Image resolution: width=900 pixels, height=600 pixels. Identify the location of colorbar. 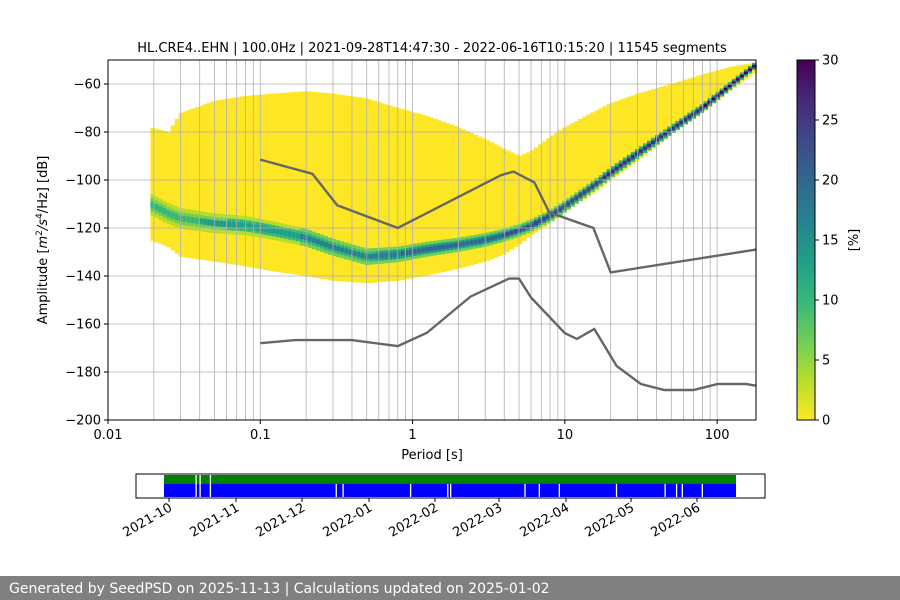
(806, 240).